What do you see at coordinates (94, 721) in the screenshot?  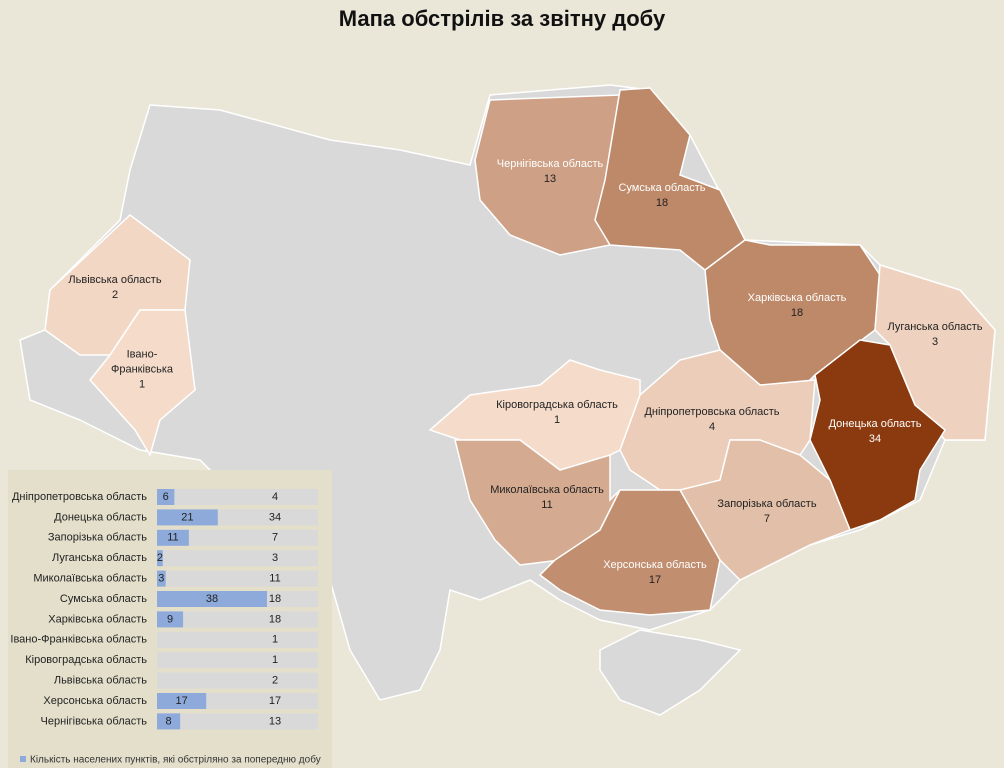 I see `row-label: Чернігівська область` at bounding box center [94, 721].